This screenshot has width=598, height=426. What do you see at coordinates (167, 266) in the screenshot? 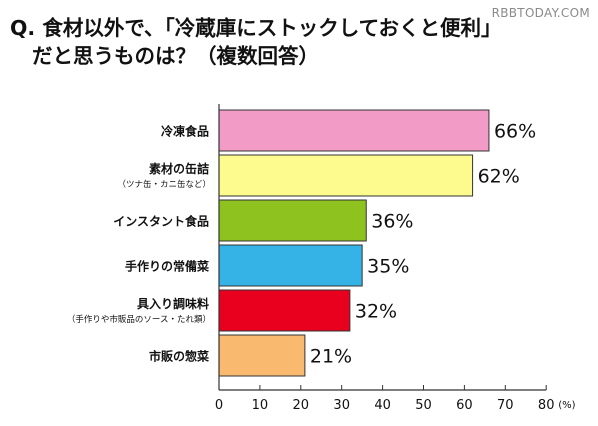
I see `category-label-4: 手作りの常備菜` at bounding box center [167, 266].